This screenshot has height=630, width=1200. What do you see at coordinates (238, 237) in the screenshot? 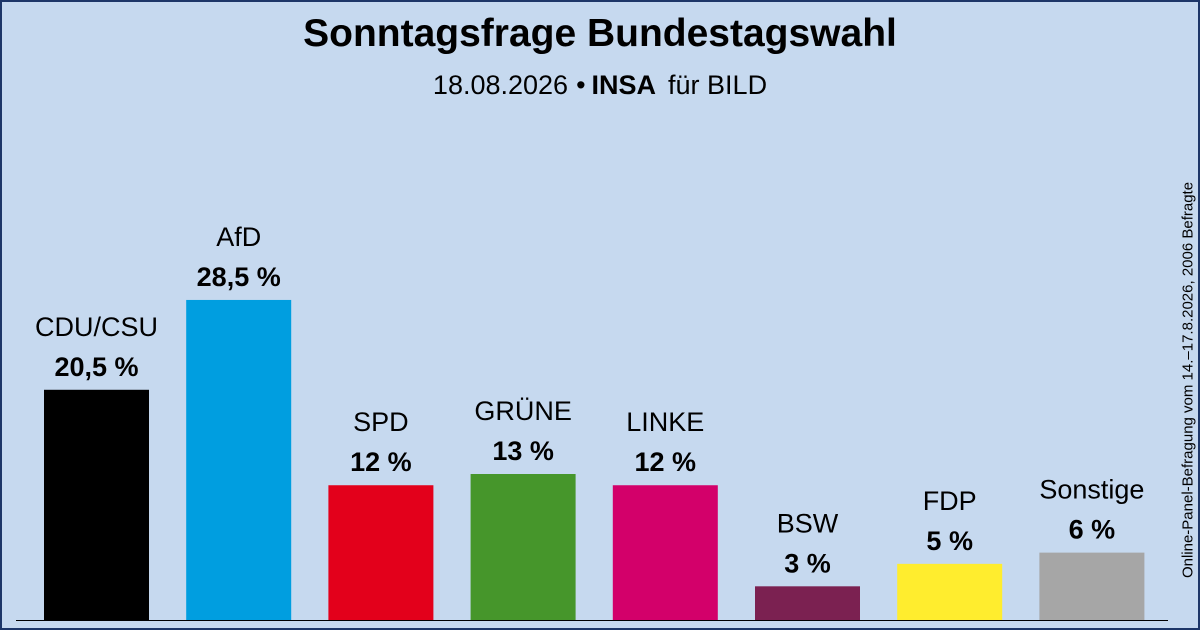
I see `bar-category-label: AfD` at bounding box center [238, 237].